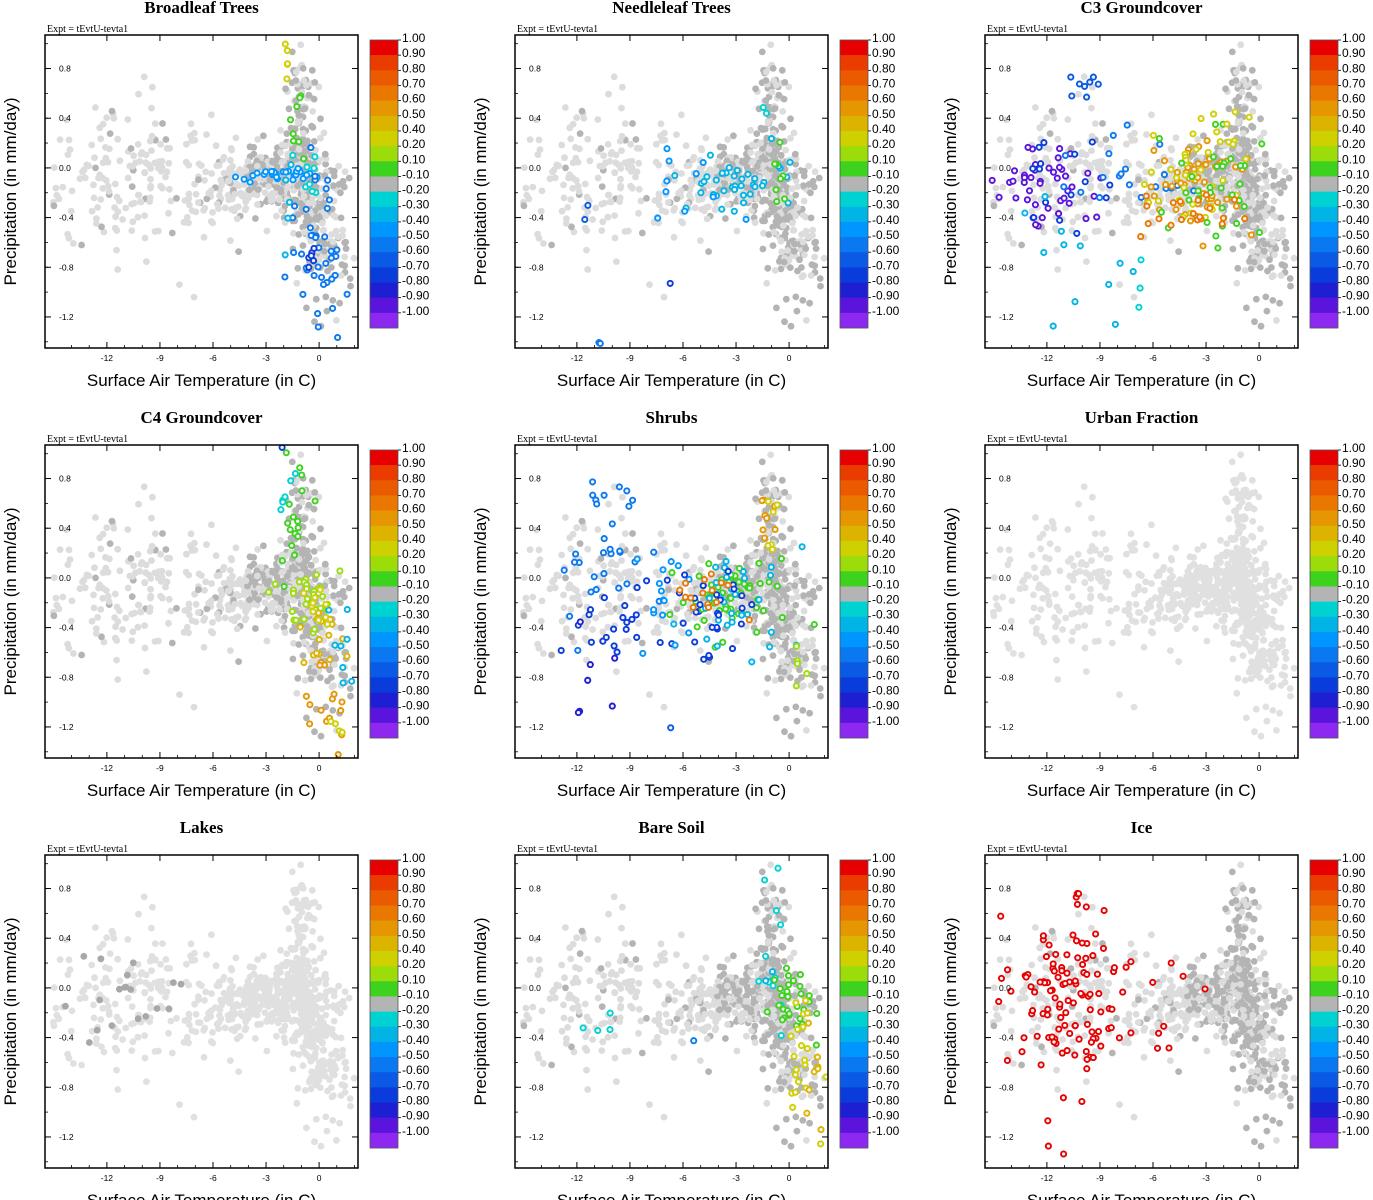  Describe the element at coordinates (66, 218) in the screenshot. I see `y-tick-label: -0.4` at that location.